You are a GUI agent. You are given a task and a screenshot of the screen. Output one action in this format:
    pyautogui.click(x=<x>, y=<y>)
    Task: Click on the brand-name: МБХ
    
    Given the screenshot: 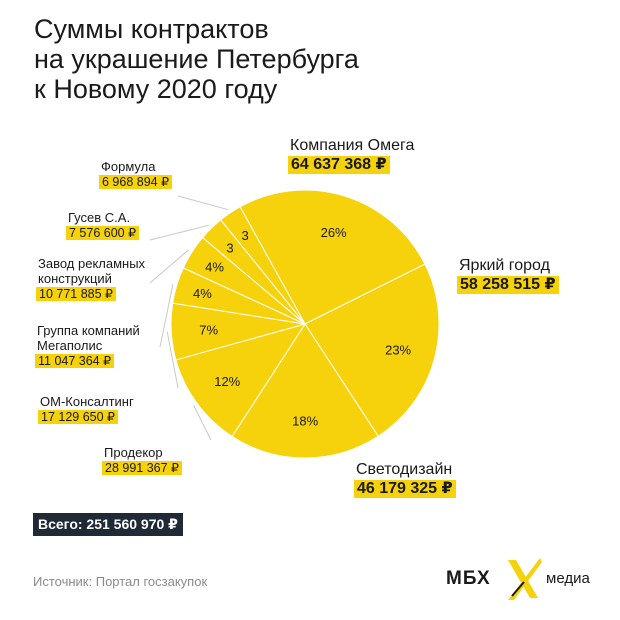 What is the action you would take?
    pyautogui.click(x=468, y=578)
    